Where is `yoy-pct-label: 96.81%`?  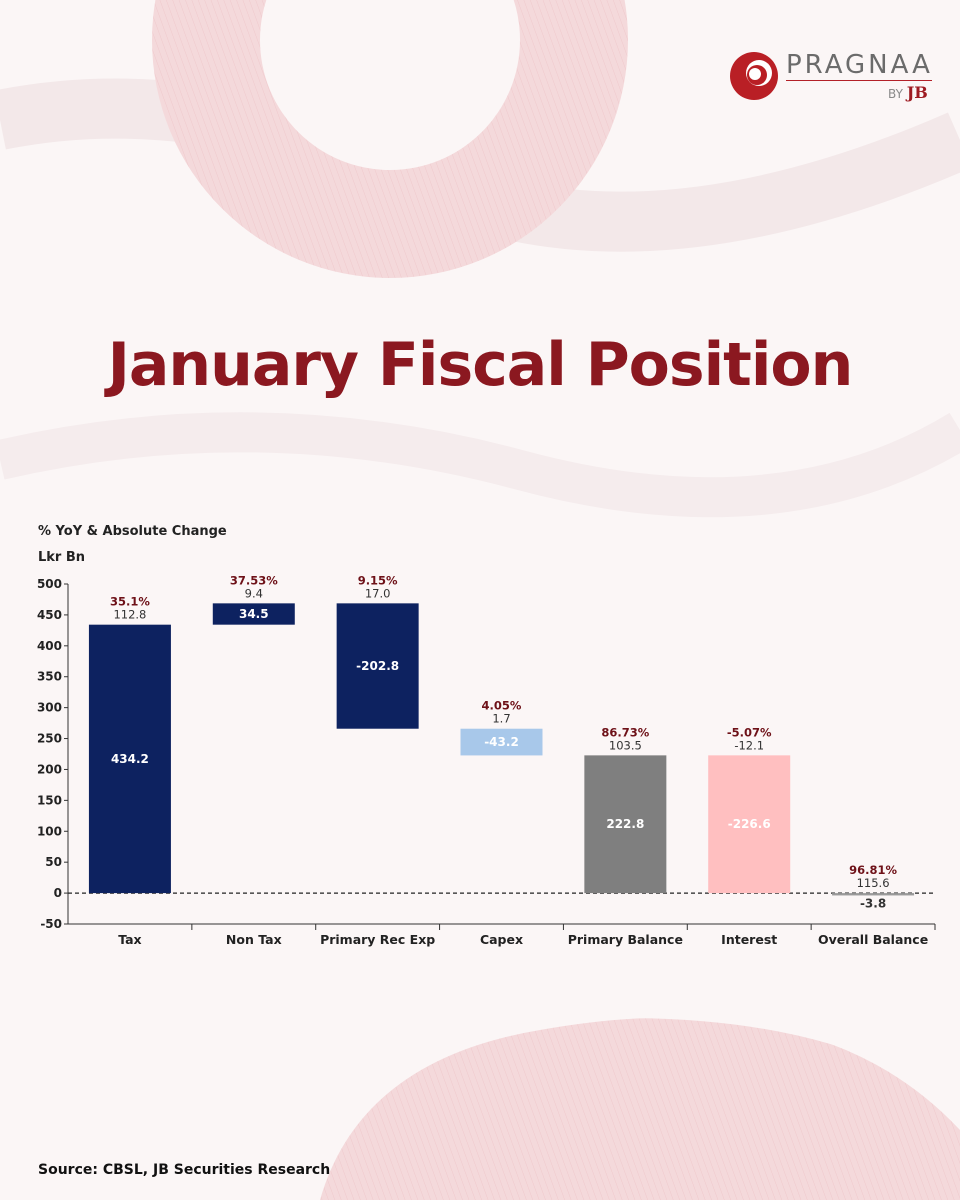
yoy-pct-label: 96.81% is located at coordinates (873, 870).